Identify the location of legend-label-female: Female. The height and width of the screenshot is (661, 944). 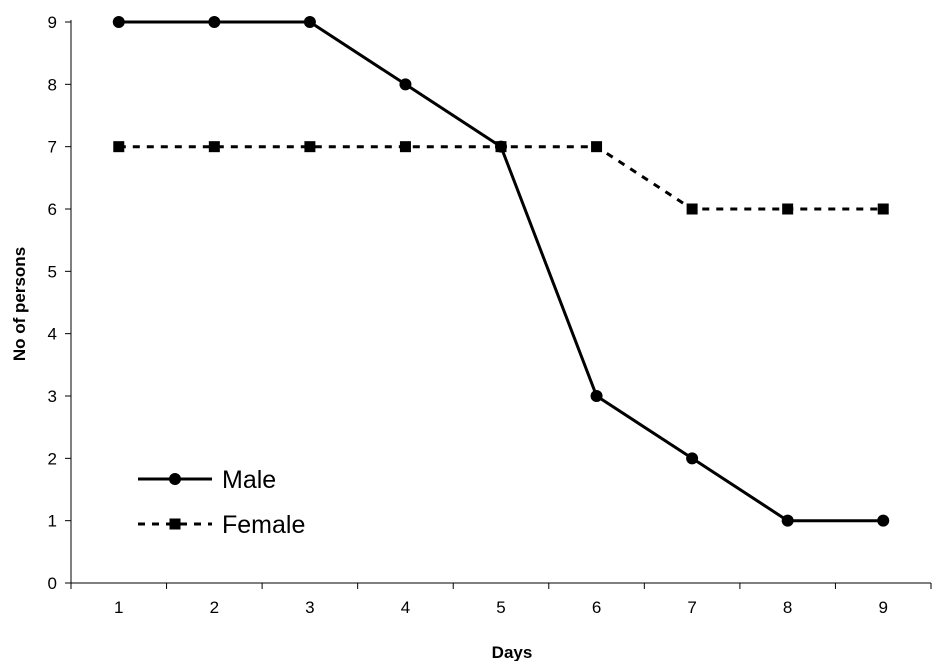
(263, 525).